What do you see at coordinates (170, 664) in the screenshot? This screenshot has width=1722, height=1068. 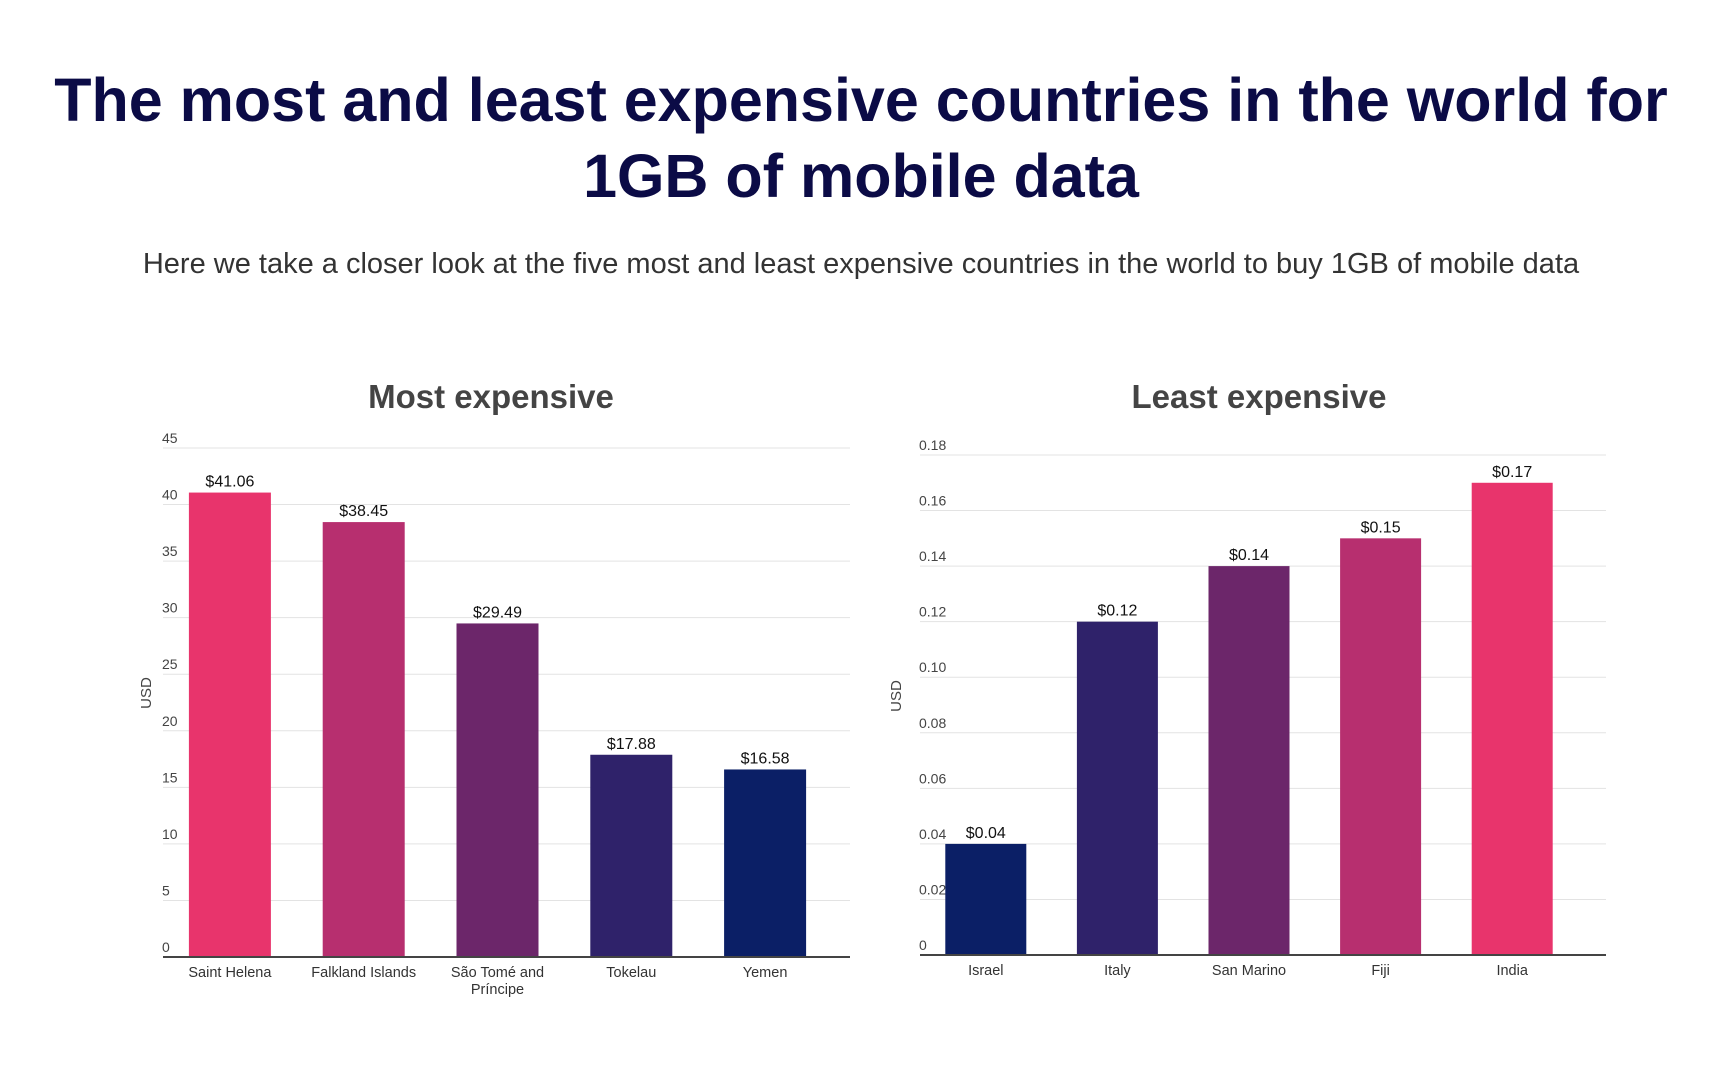 I see `y-tick-label: 25` at bounding box center [170, 664].